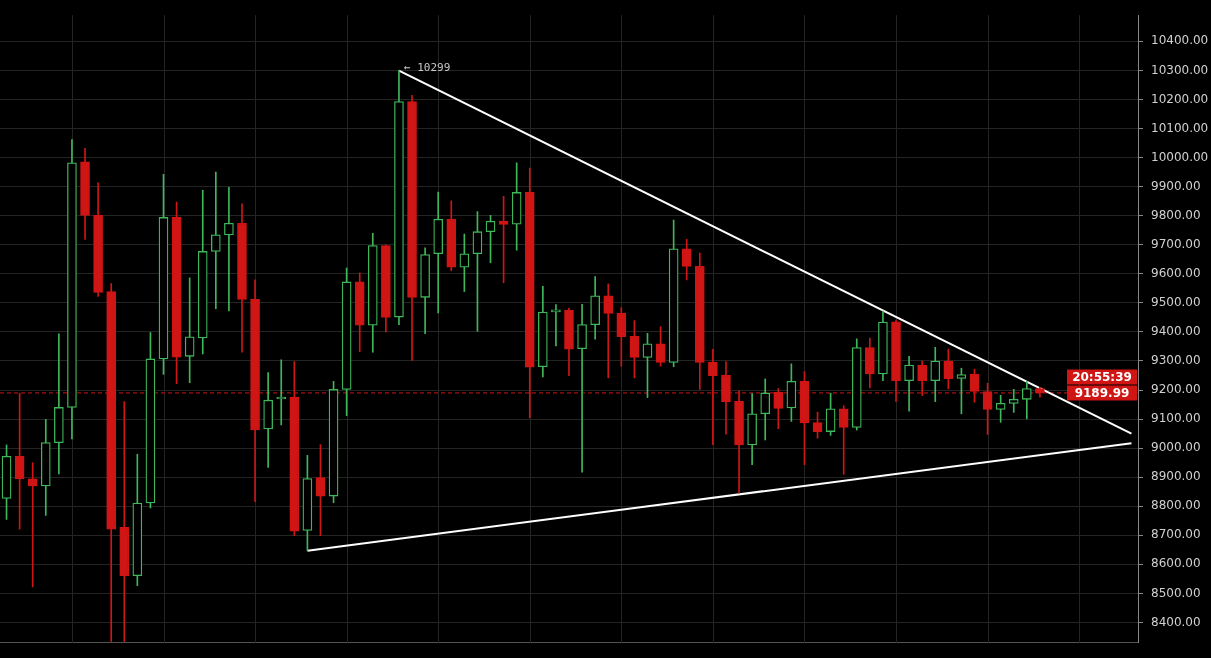 Image resolution: width=1211 pixels, height=658 pixels. I want to click on y-tick-label: 9600.00, so click(1176, 272).